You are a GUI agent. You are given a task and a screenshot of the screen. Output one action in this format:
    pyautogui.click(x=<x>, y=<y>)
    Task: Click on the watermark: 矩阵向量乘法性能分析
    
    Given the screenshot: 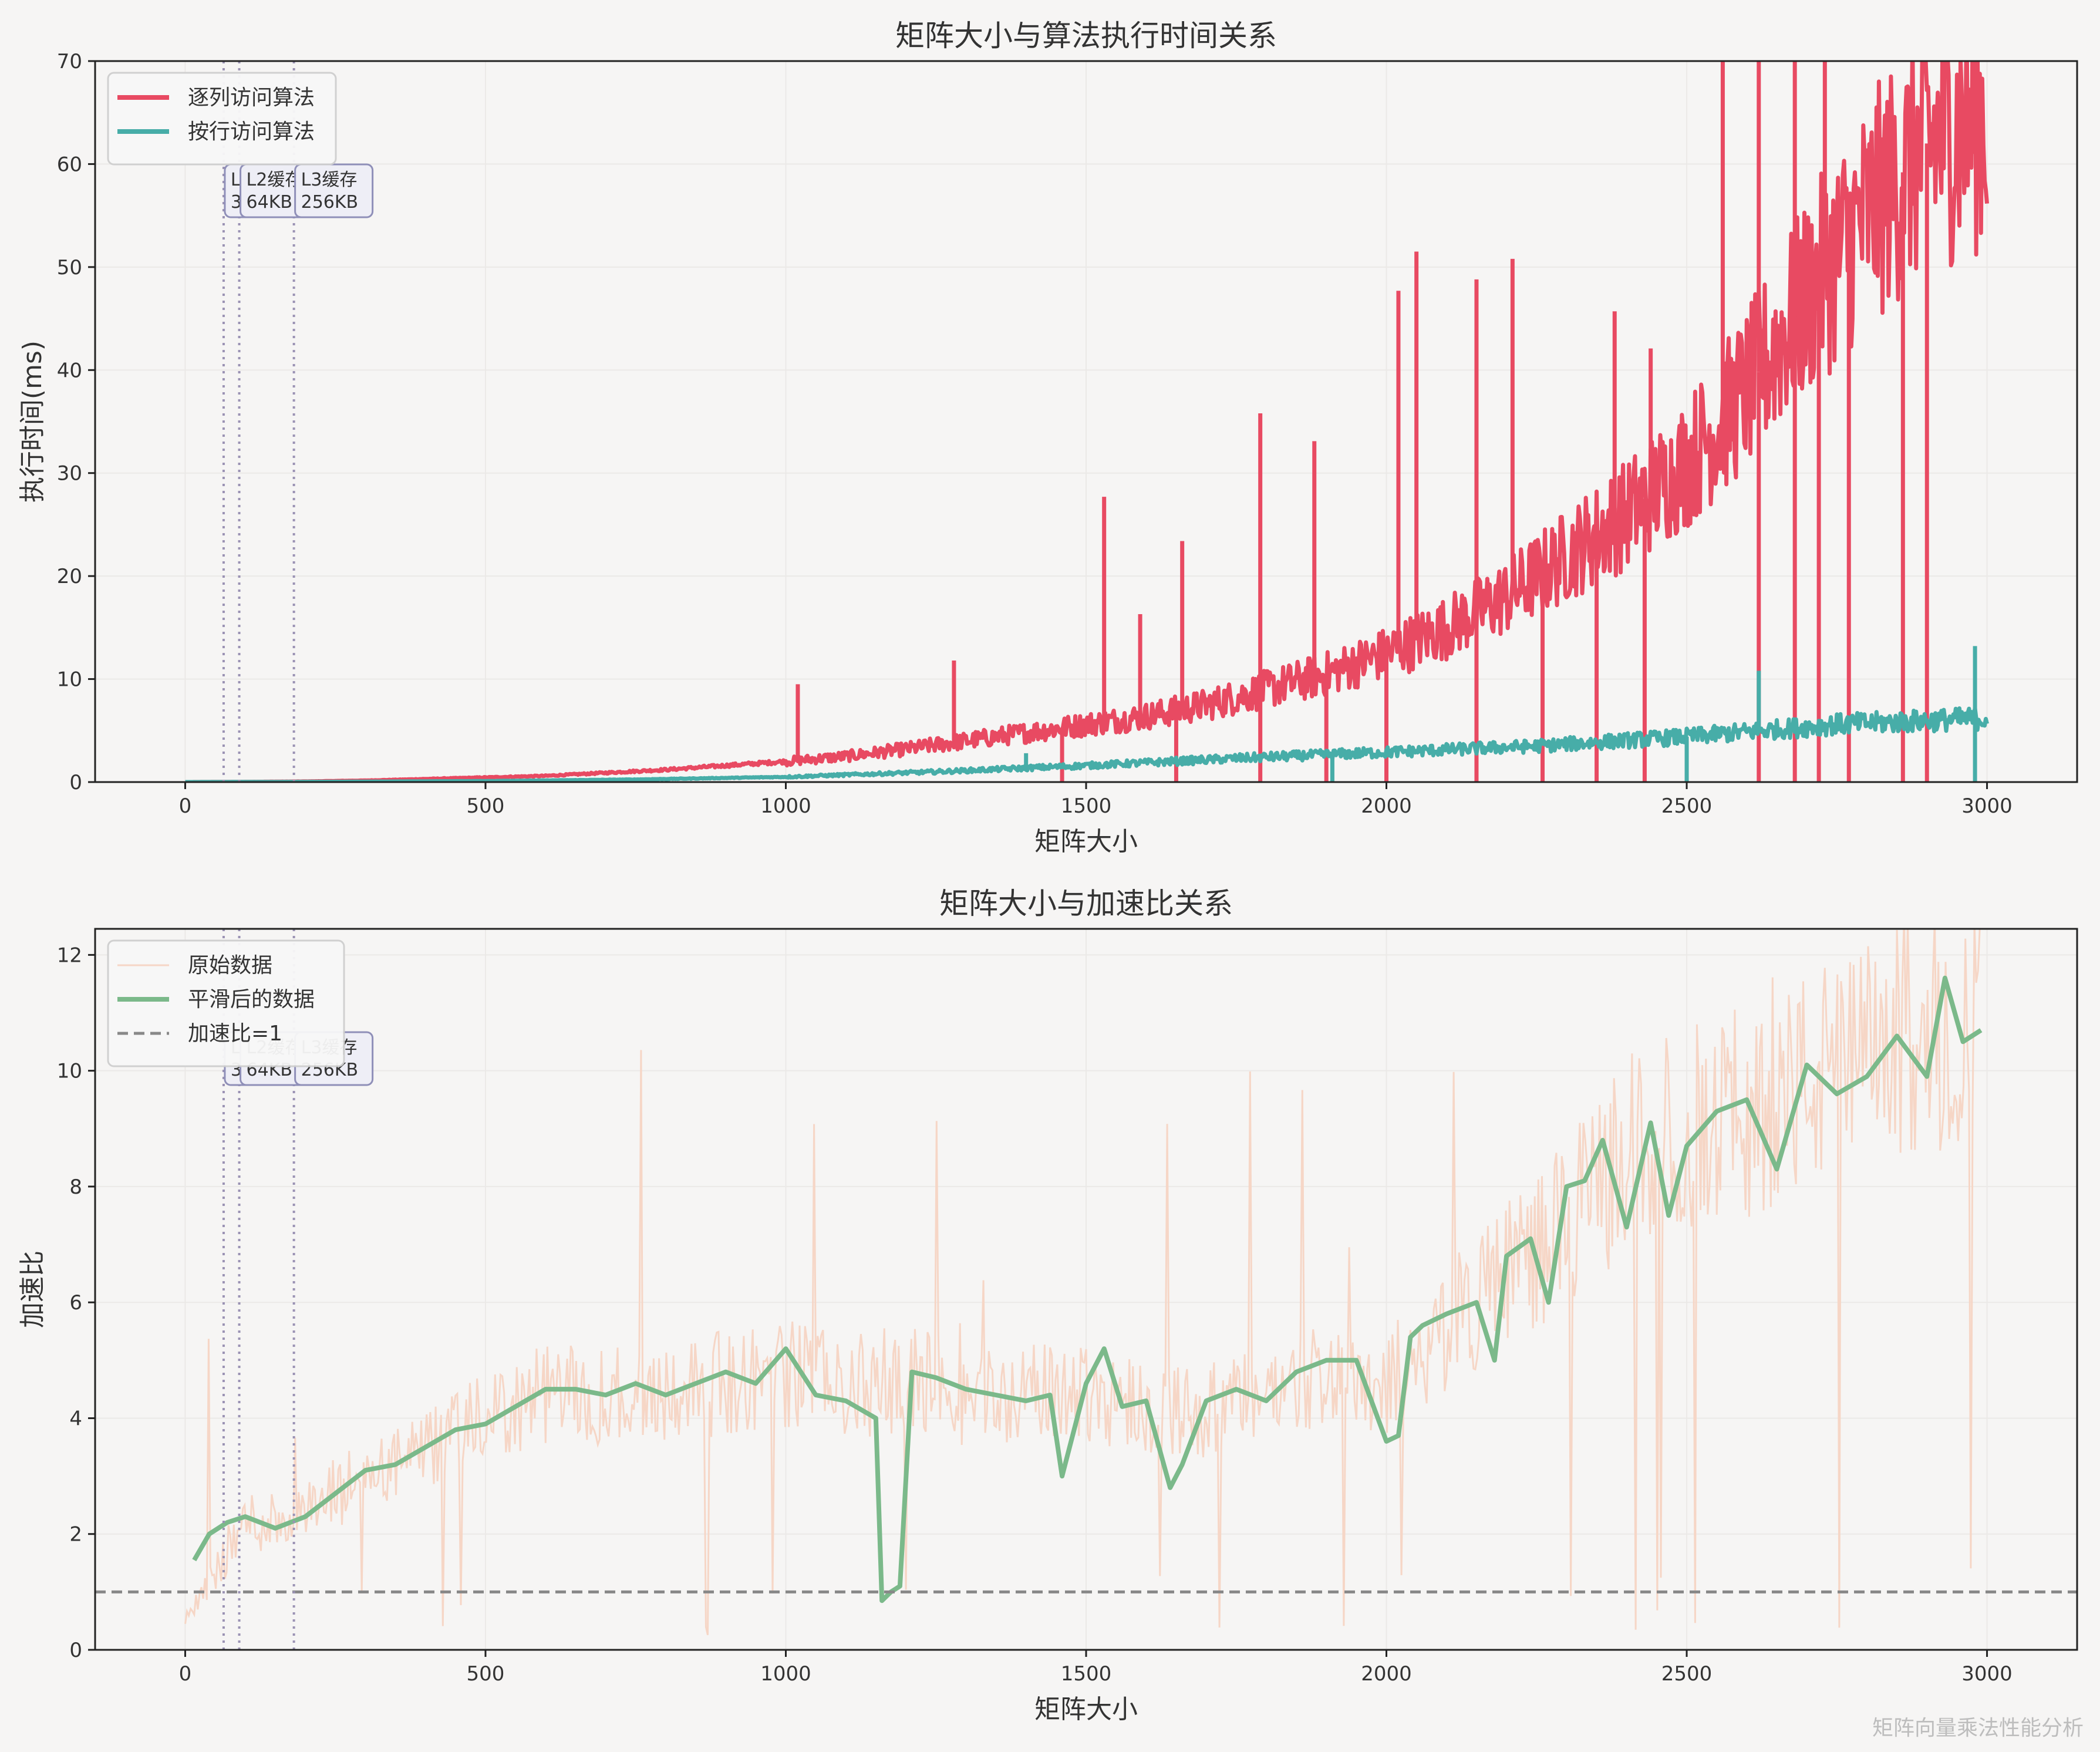 What is the action you would take?
    pyautogui.click(x=1978, y=1728)
    